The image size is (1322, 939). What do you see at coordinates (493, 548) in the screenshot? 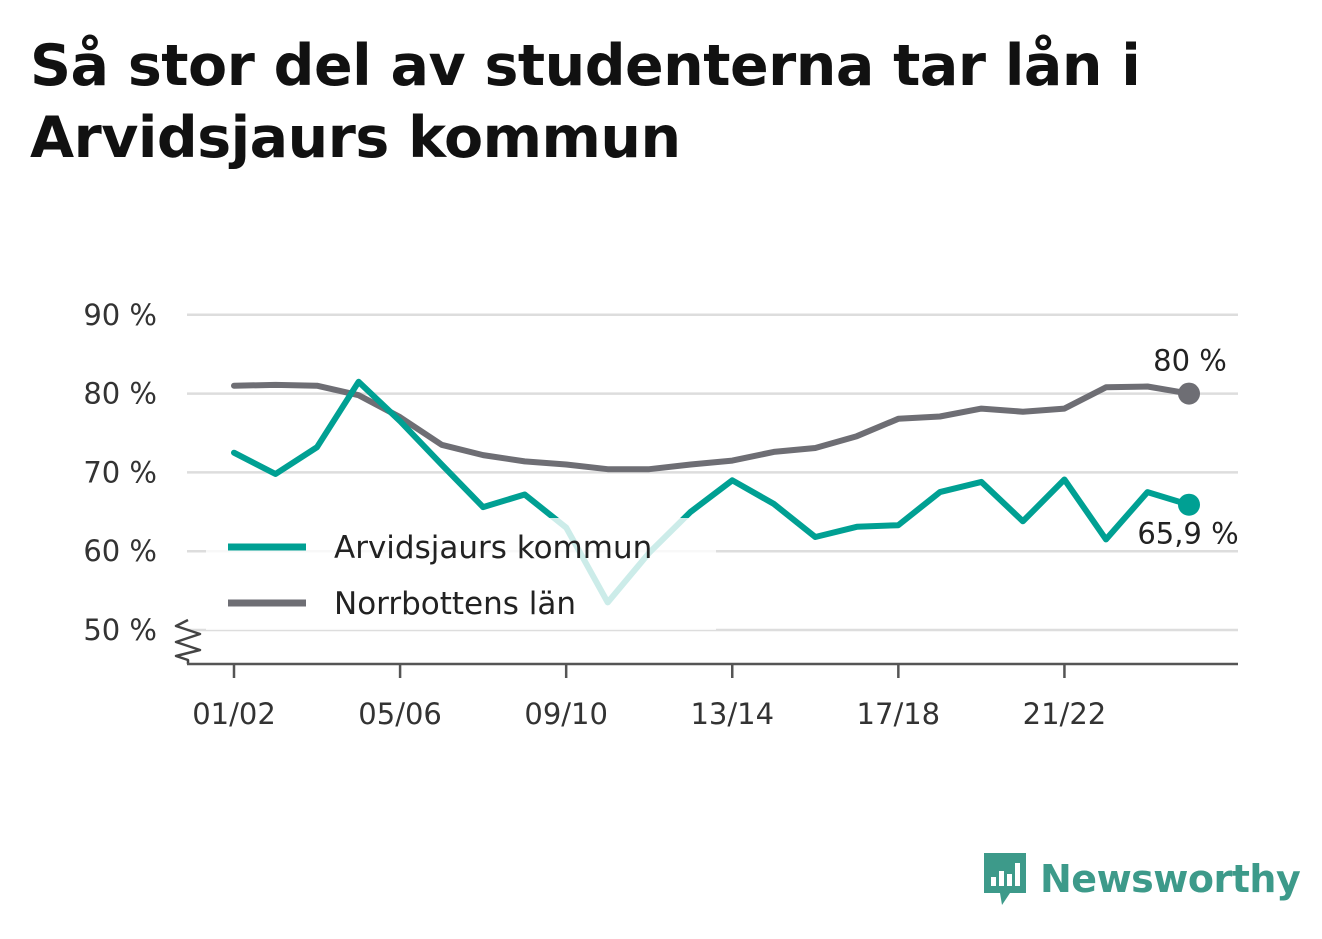
I see `legend-label: Arvidsjaurs kommun` at bounding box center [493, 548].